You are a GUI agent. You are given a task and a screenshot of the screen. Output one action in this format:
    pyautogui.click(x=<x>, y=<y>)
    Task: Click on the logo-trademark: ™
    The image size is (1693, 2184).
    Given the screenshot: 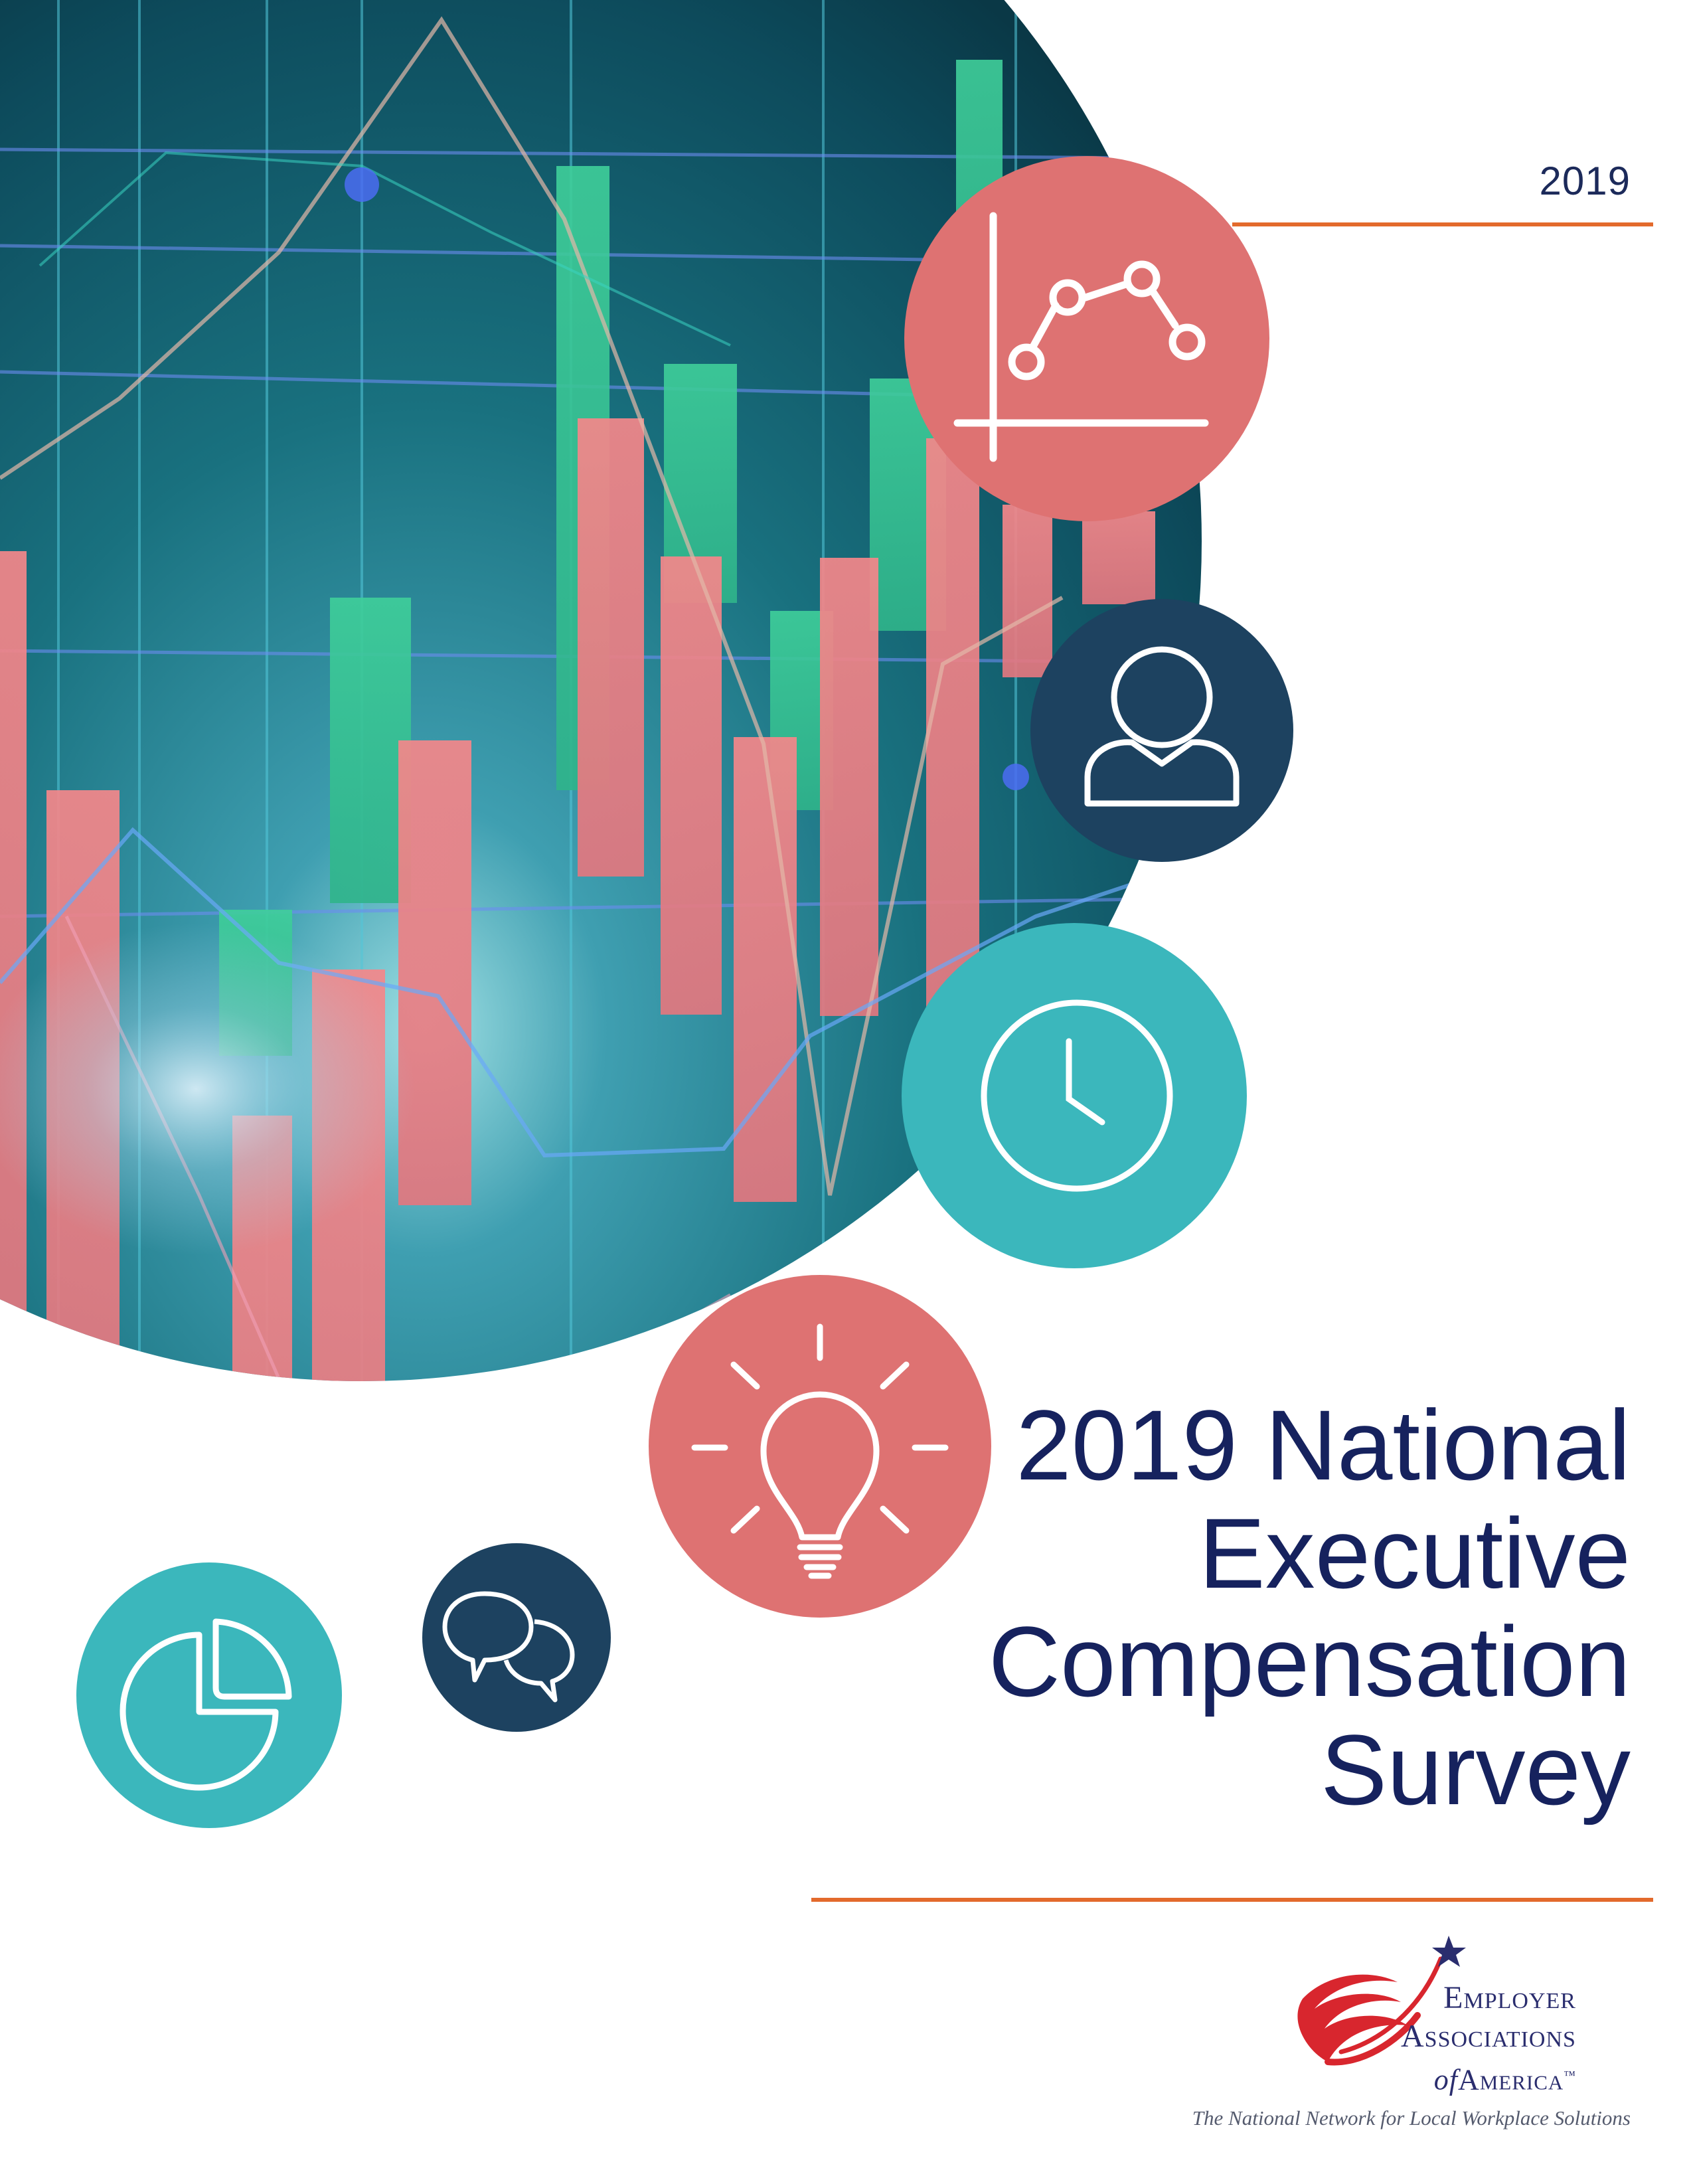 What is the action you would take?
    pyautogui.click(x=1570, y=2075)
    